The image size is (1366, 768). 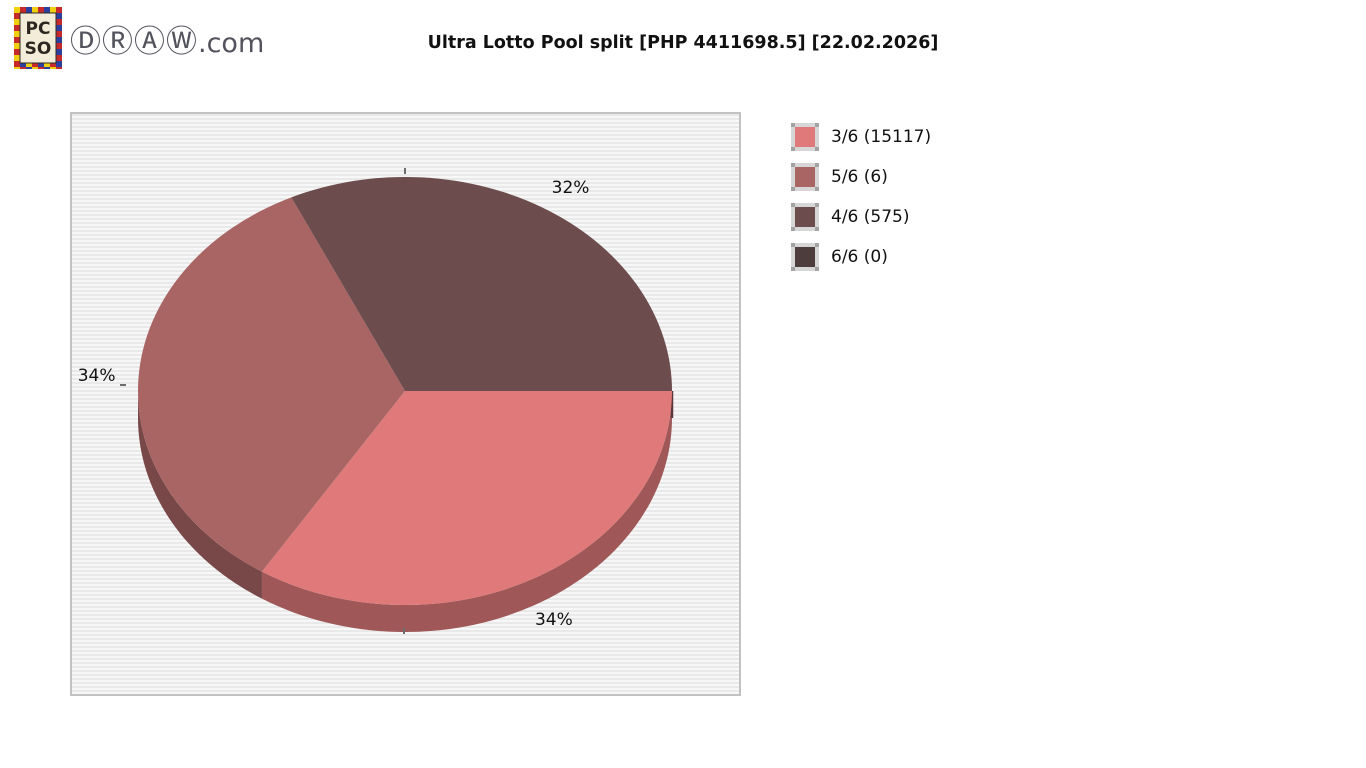 I want to click on legend-item: 5/6 (6), so click(x=861, y=177).